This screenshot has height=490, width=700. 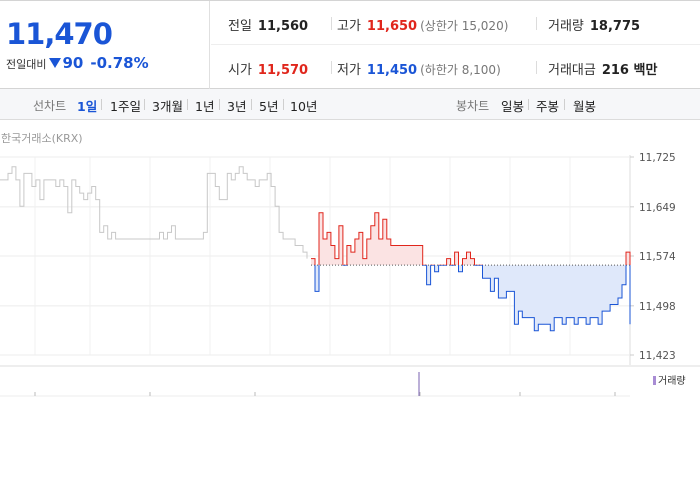 What do you see at coordinates (464, 26) in the screenshot?
I see `upper-limit: (상한가 15,020)` at bounding box center [464, 26].